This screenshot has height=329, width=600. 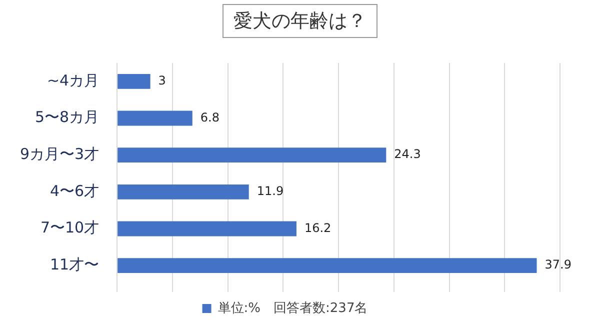 What do you see at coordinates (73, 80) in the screenshot?
I see `y-tick-label: ~4カ月` at bounding box center [73, 80].